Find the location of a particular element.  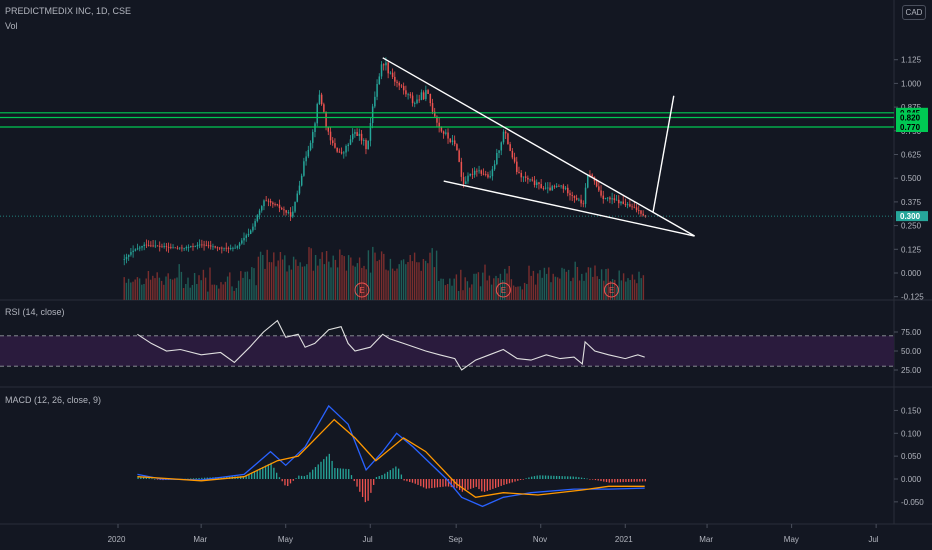

signal-line is located at coordinates (391, 458).